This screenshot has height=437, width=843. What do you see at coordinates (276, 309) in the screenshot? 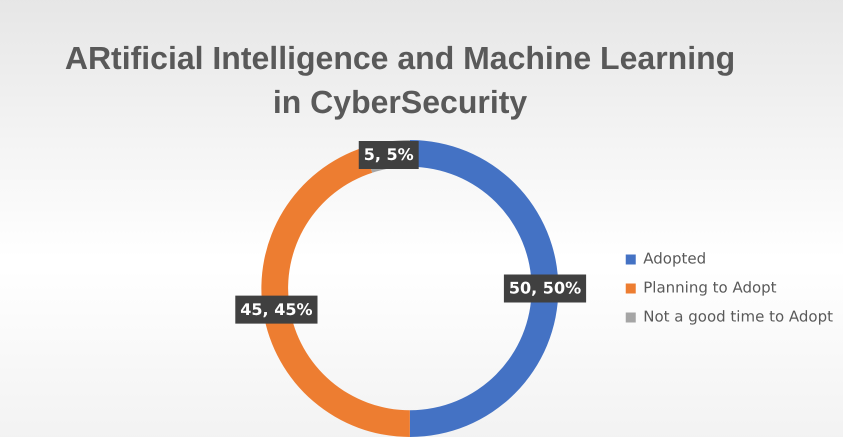
I see `data-label: 45, 45%` at bounding box center [276, 309].